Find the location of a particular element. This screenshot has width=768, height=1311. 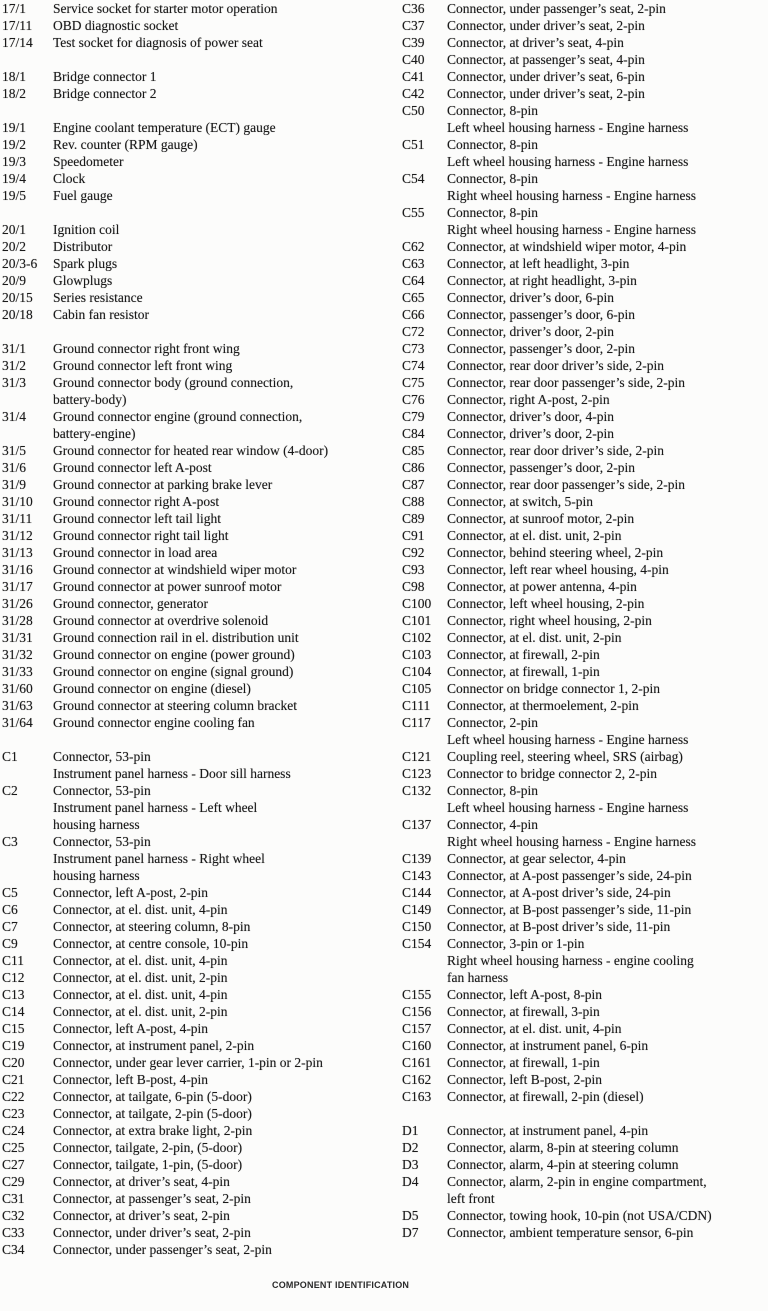

component-entry: C65 Connector, driver’s door, 6-pin is located at coordinates (584, 297).